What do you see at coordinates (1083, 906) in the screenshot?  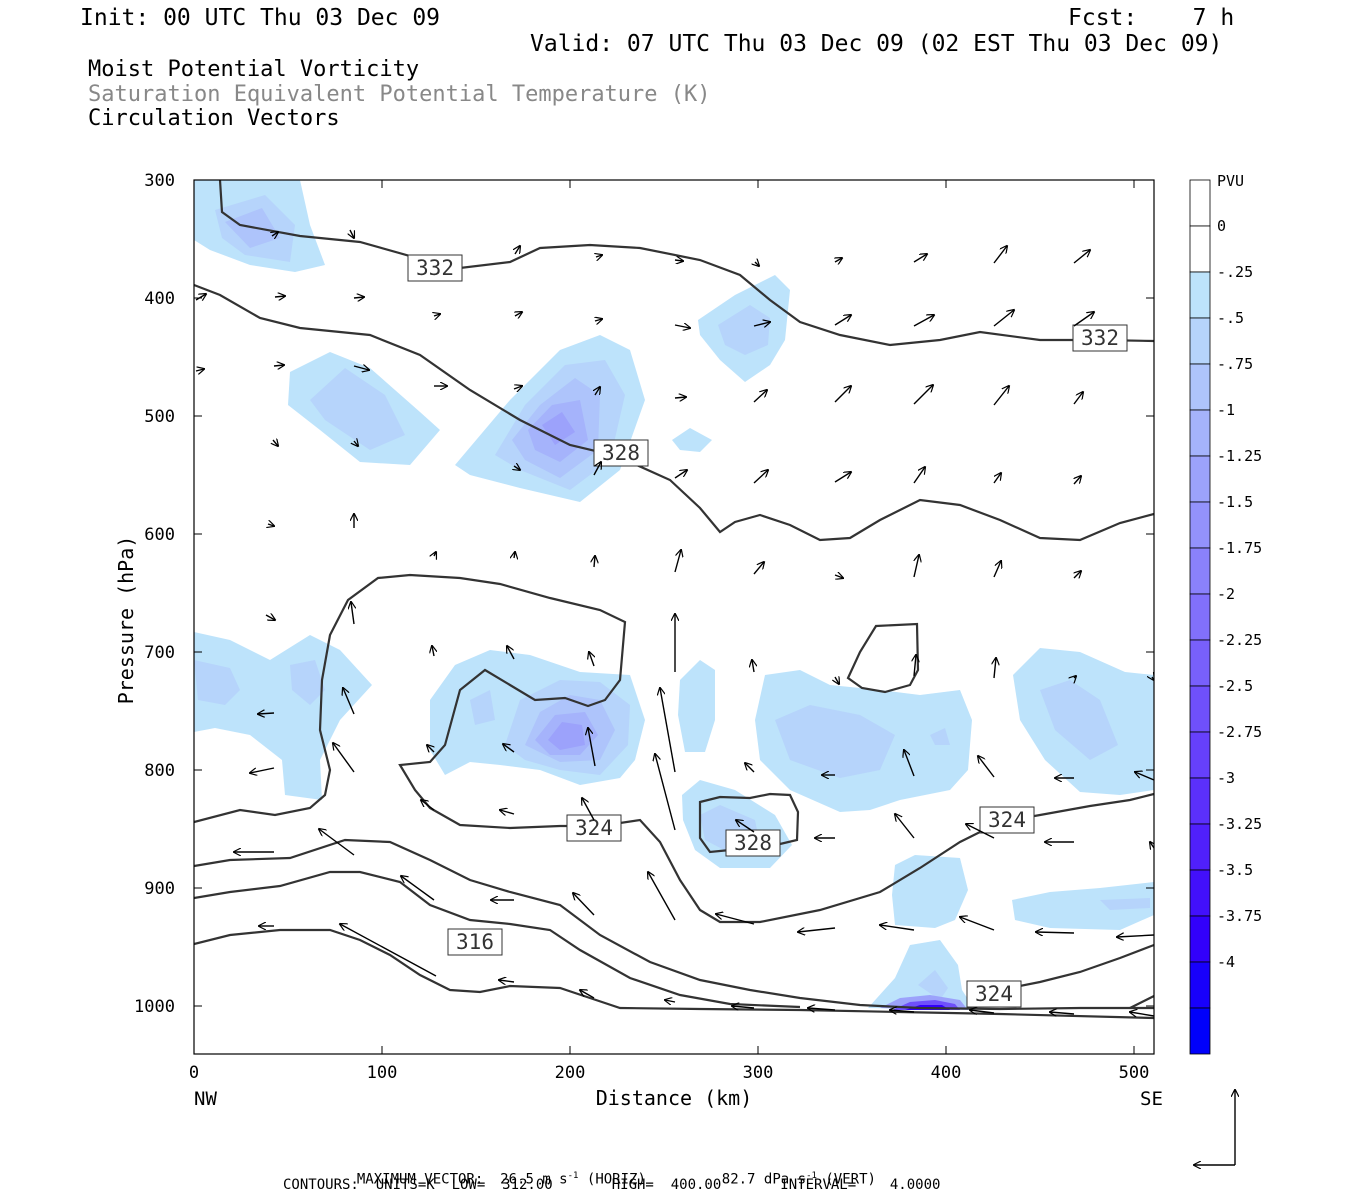 I see `pv-region-lower-right-strip` at bounding box center [1083, 906].